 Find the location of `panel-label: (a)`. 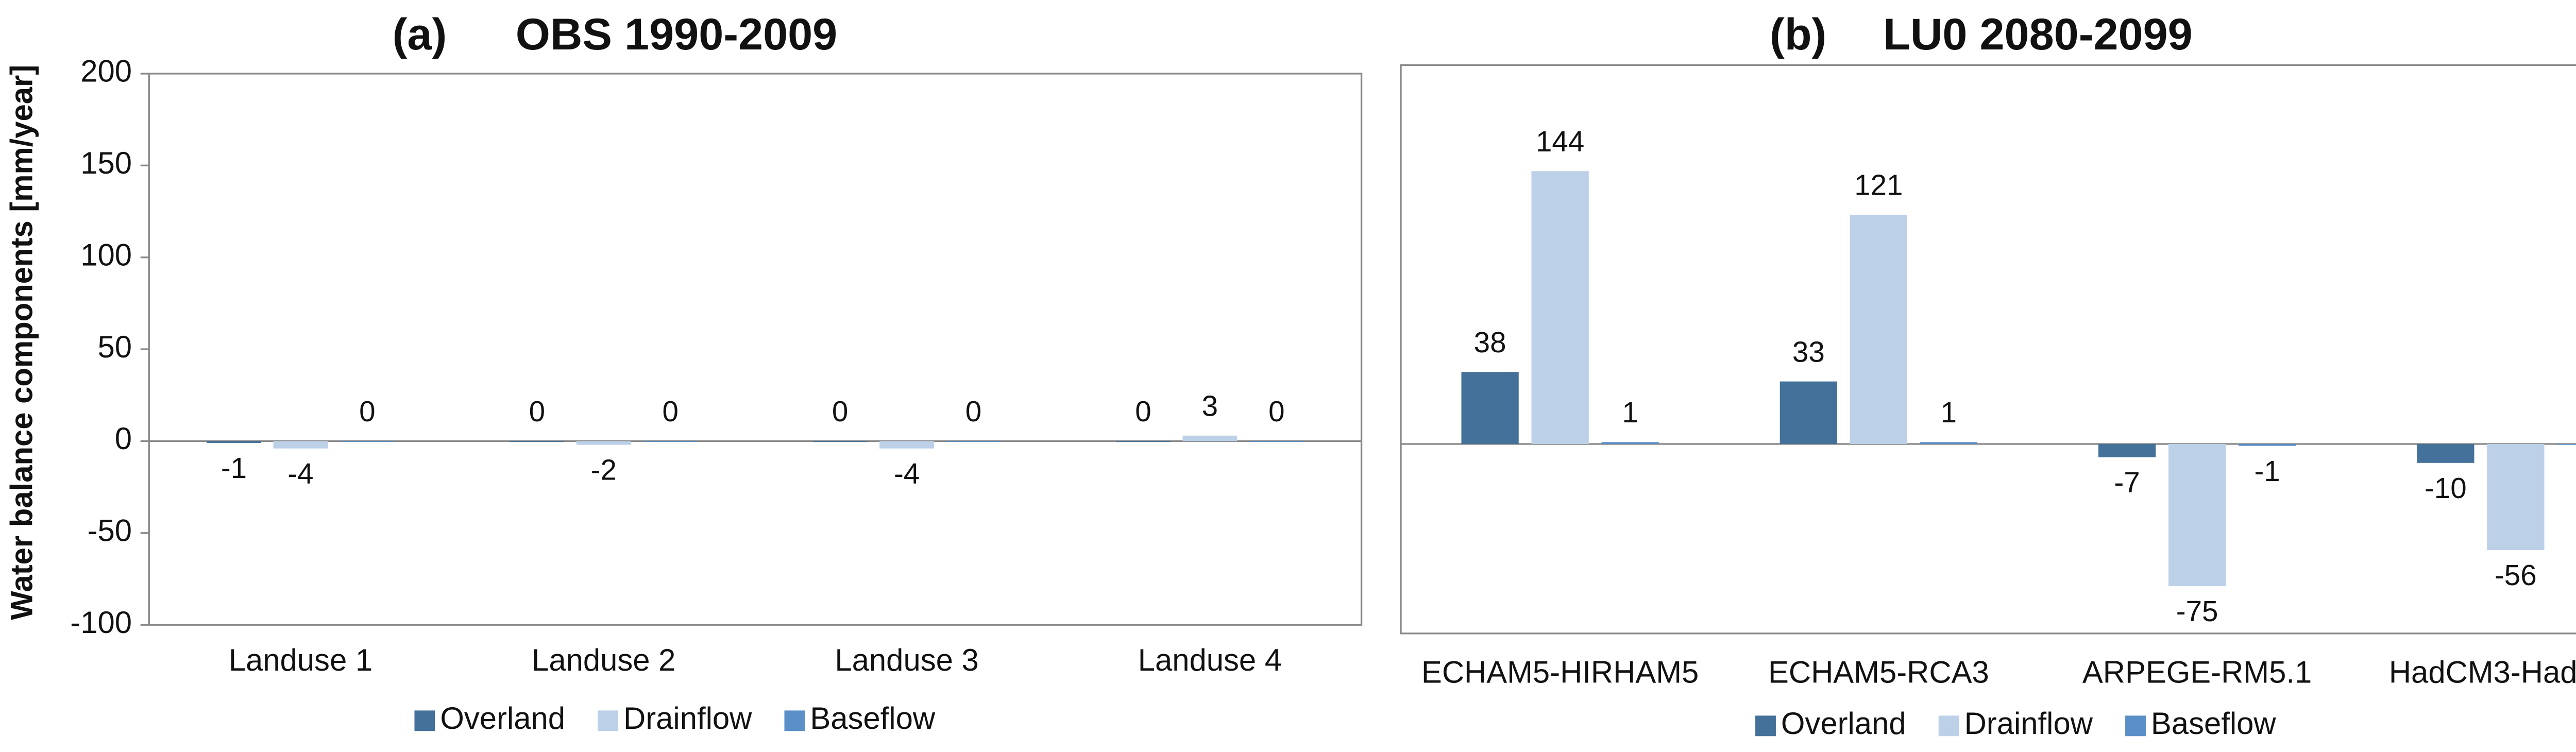

panel-label: (a) is located at coordinates (420, 34).